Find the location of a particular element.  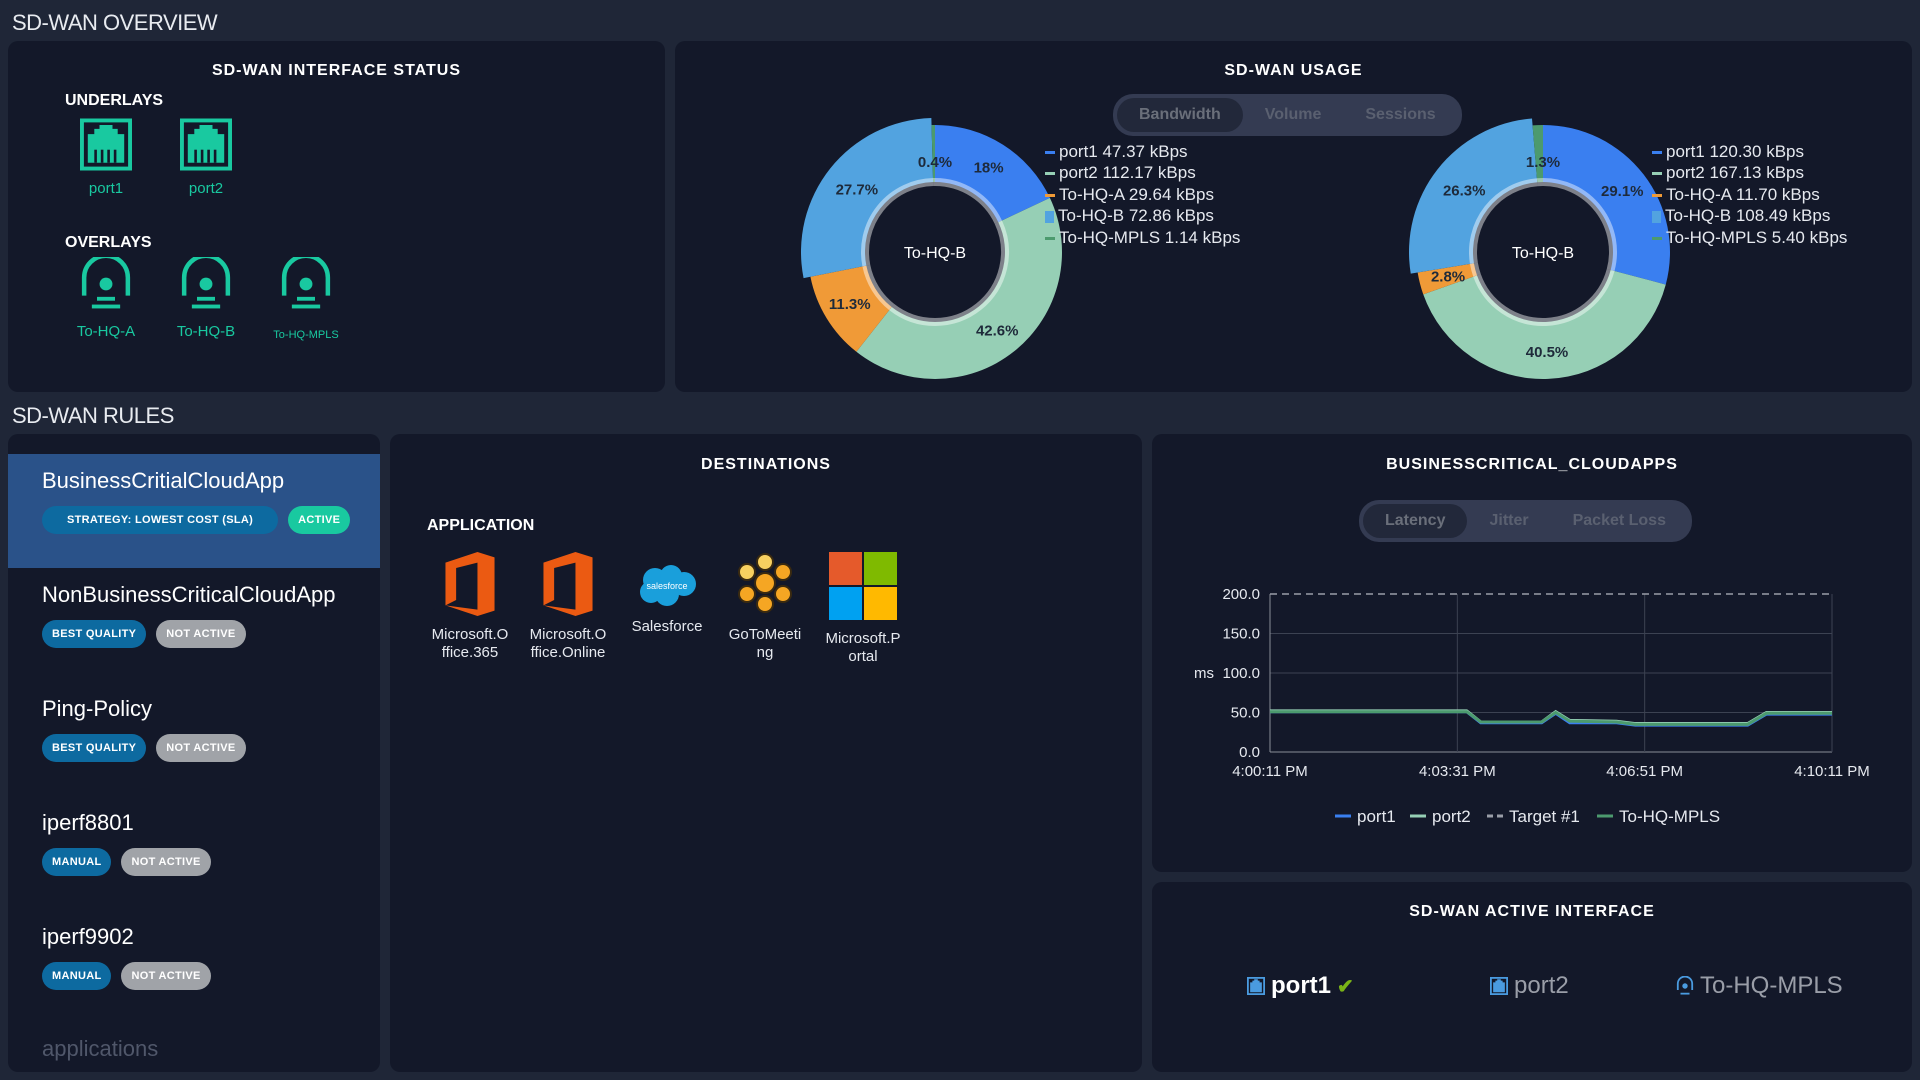

legend-label: port2 112.17 kBps is located at coordinates (1127, 173).